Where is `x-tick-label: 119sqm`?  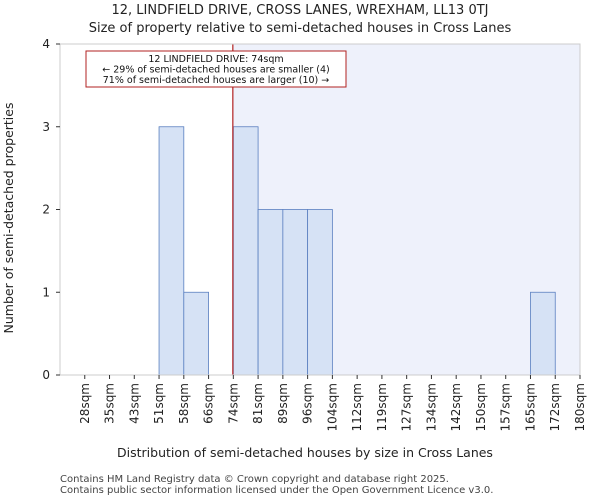
x-tick-label: 119sqm is located at coordinates (382, 407).